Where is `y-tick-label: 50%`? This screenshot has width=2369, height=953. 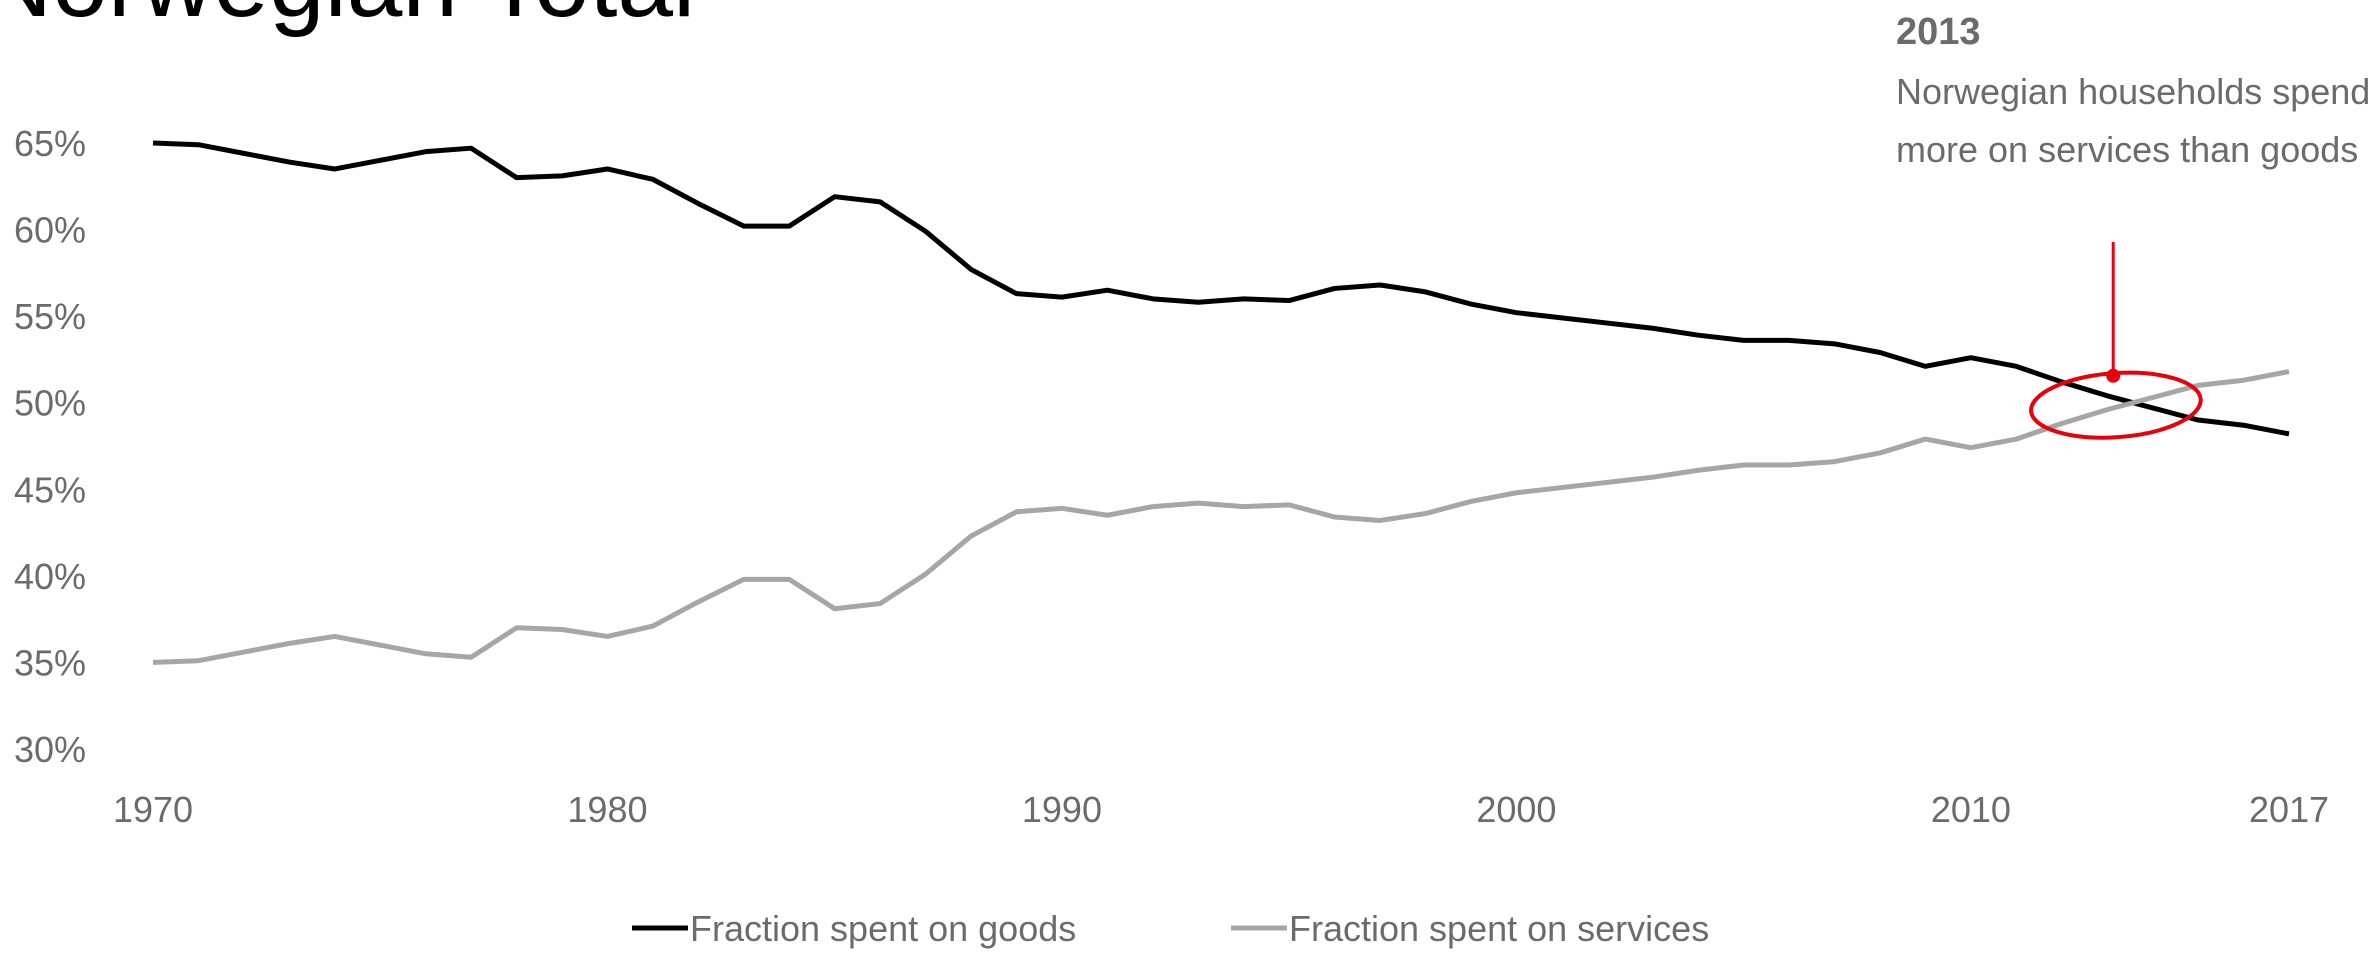 y-tick-label: 50% is located at coordinates (50, 403).